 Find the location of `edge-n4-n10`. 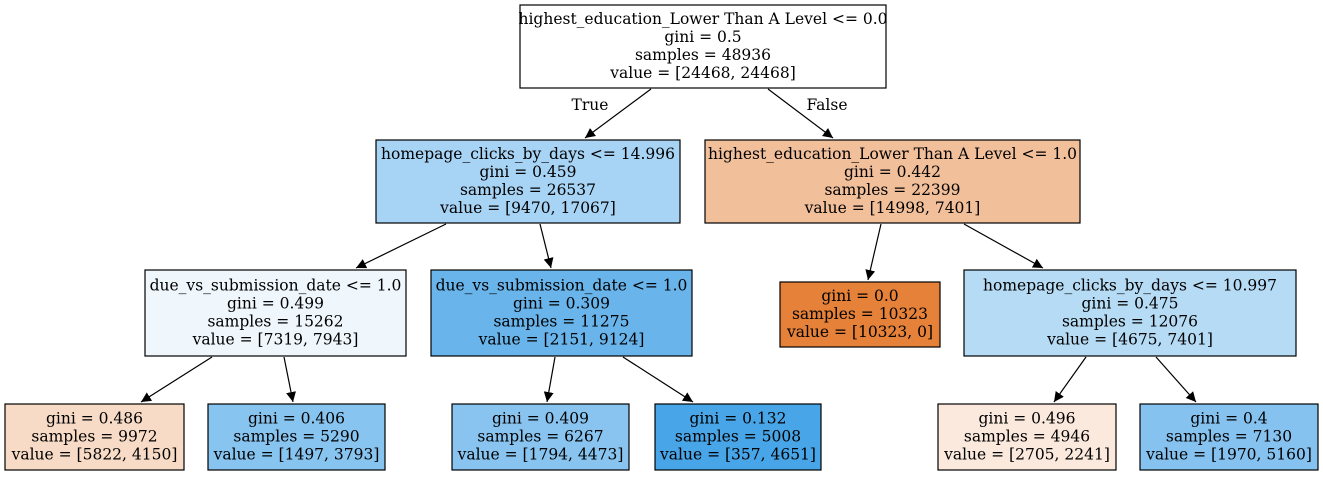

edge-n4-n10 is located at coordinates (658, 379).